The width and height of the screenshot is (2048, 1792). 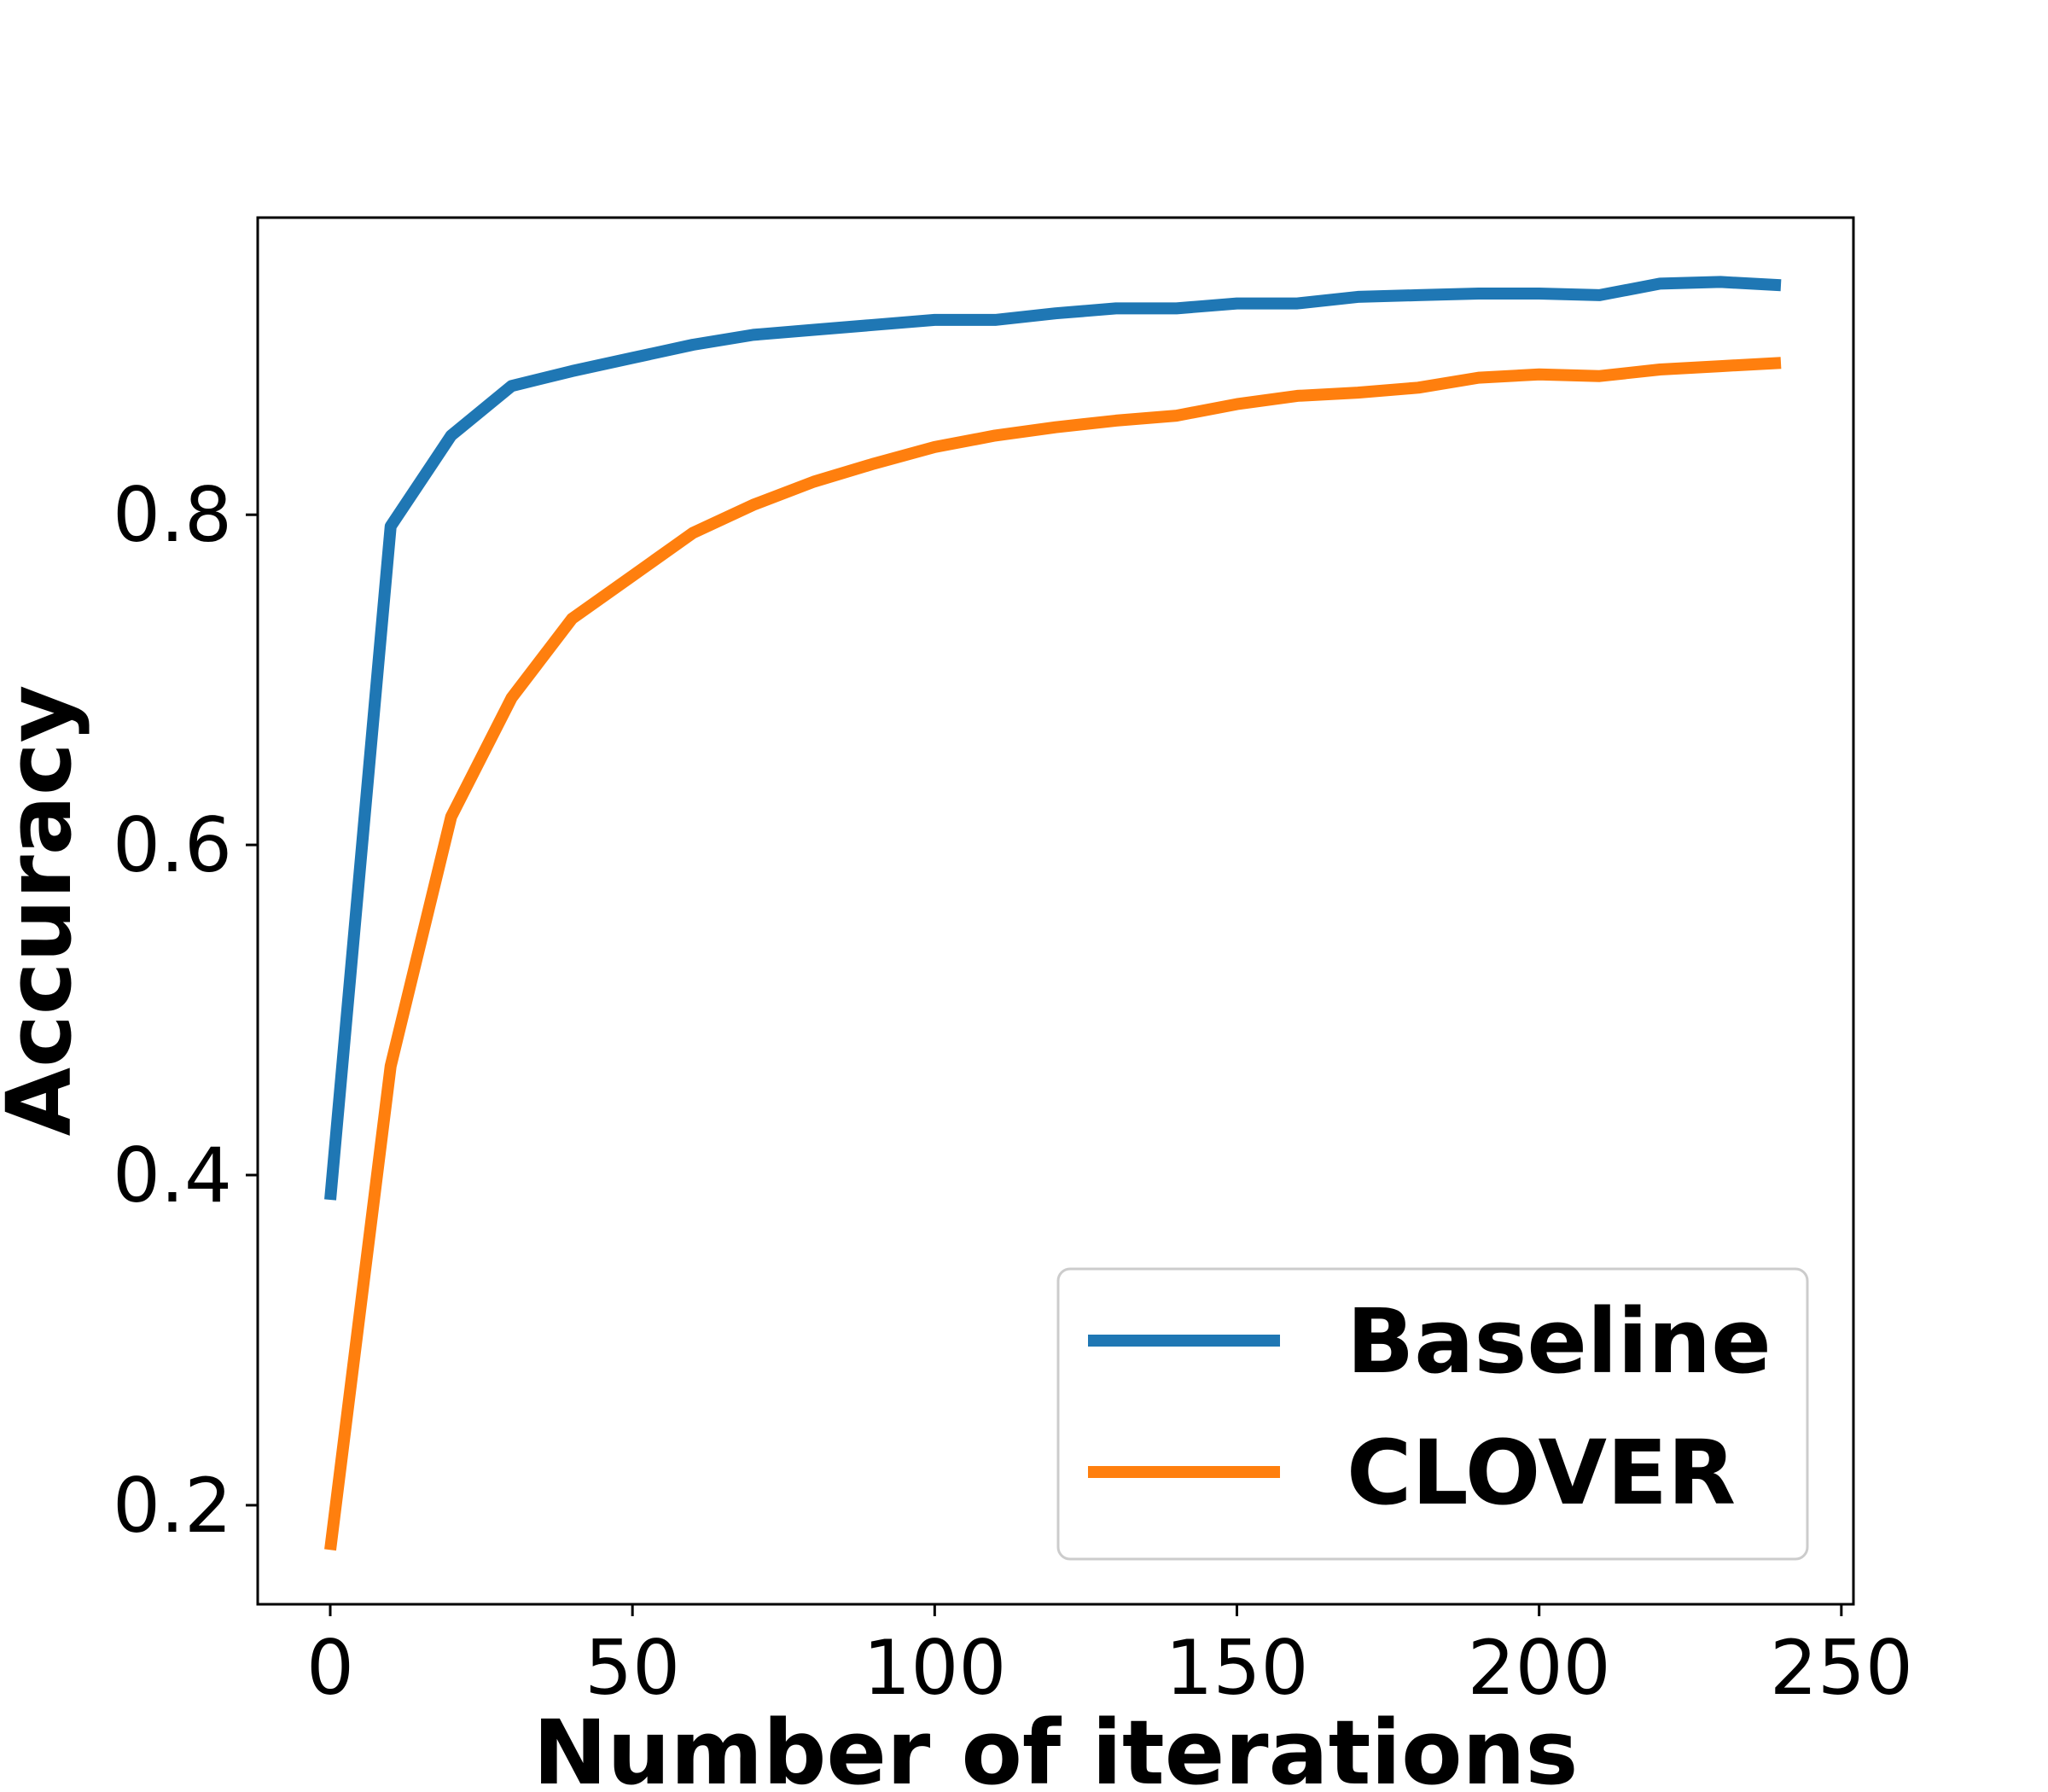 What do you see at coordinates (1237, 1668) in the screenshot?
I see `x-tick-label: 150` at bounding box center [1237, 1668].